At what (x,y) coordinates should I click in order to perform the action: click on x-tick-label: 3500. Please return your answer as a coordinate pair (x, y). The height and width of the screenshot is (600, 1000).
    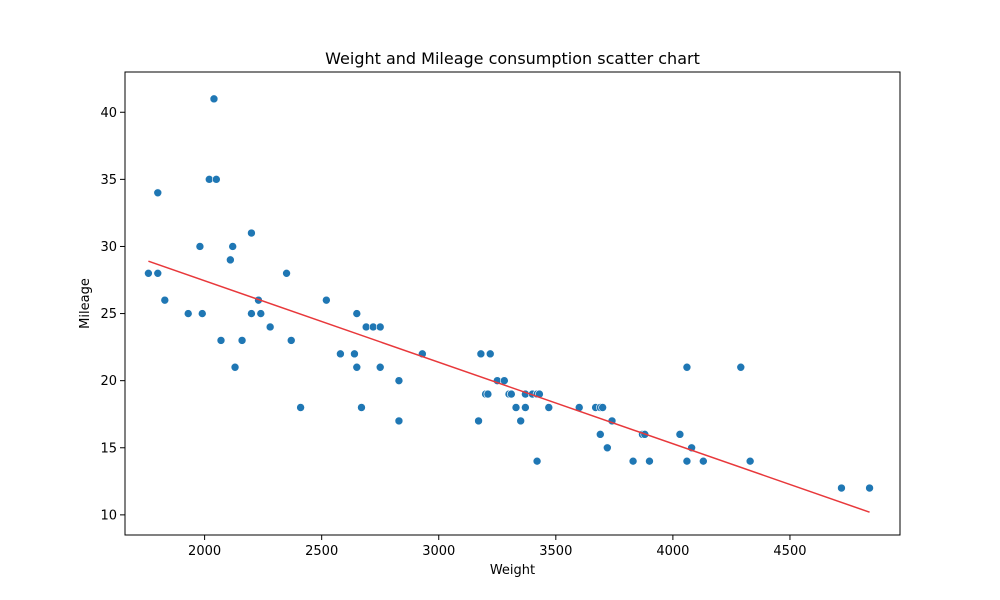
    Looking at the image, I should click on (555, 551).